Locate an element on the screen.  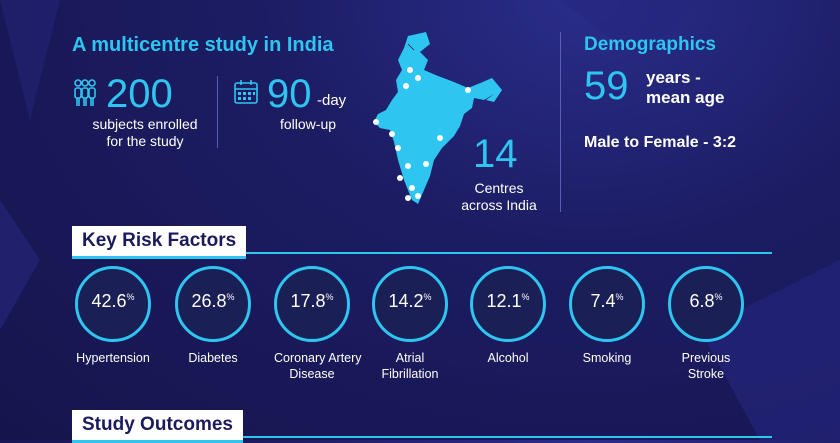
risk-factor-label: Hypertension is located at coordinates (113, 358).